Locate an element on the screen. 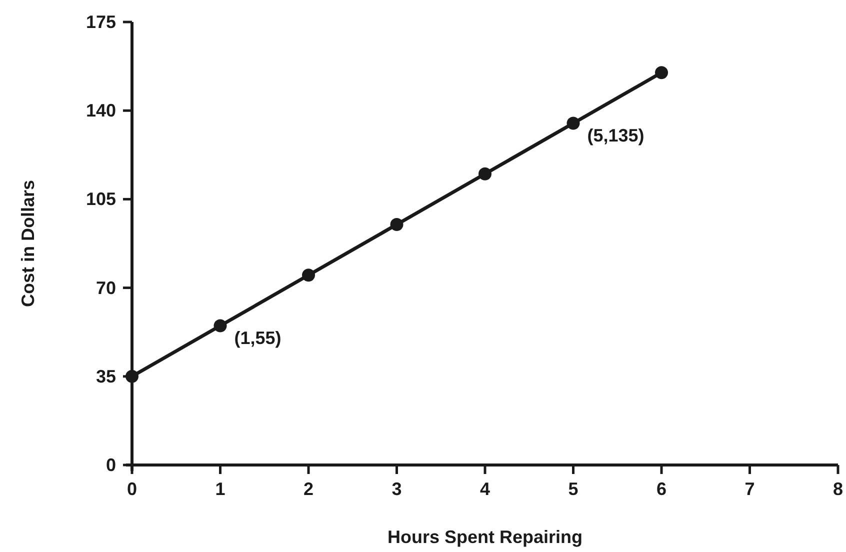 This screenshot has width=846, height=552. x-tick-label: 4 is located at coordinates (485, 489).